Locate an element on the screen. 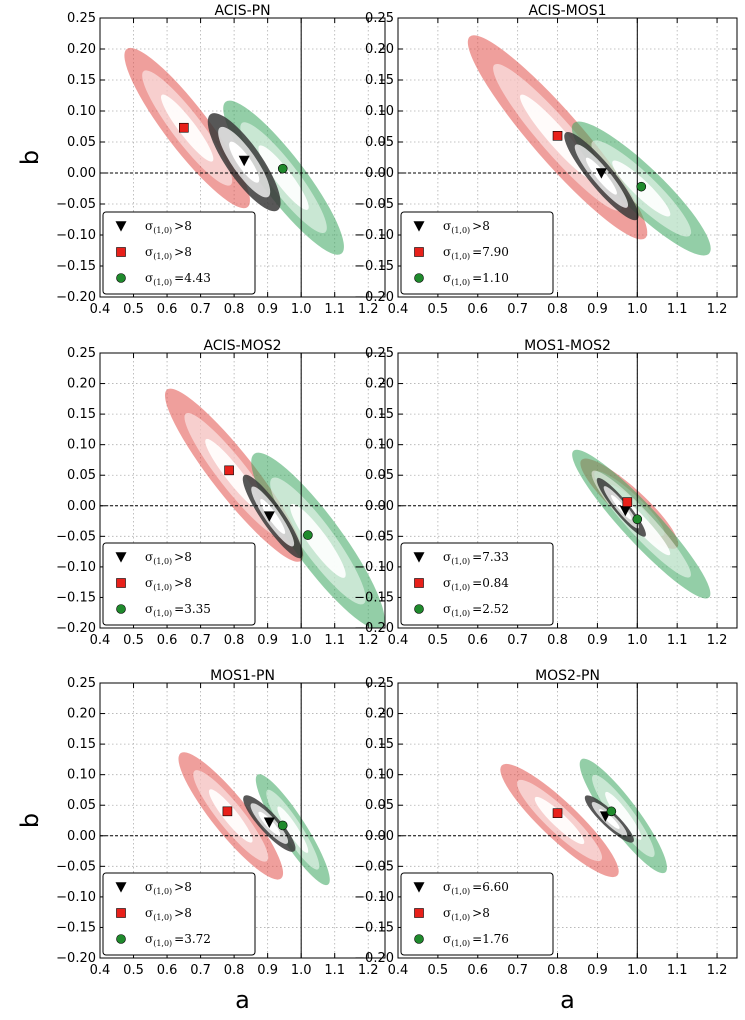 The width and height of the screenshot is (745, 1020). y-tick-label: 0.00 is located at coordinates (81, 836).